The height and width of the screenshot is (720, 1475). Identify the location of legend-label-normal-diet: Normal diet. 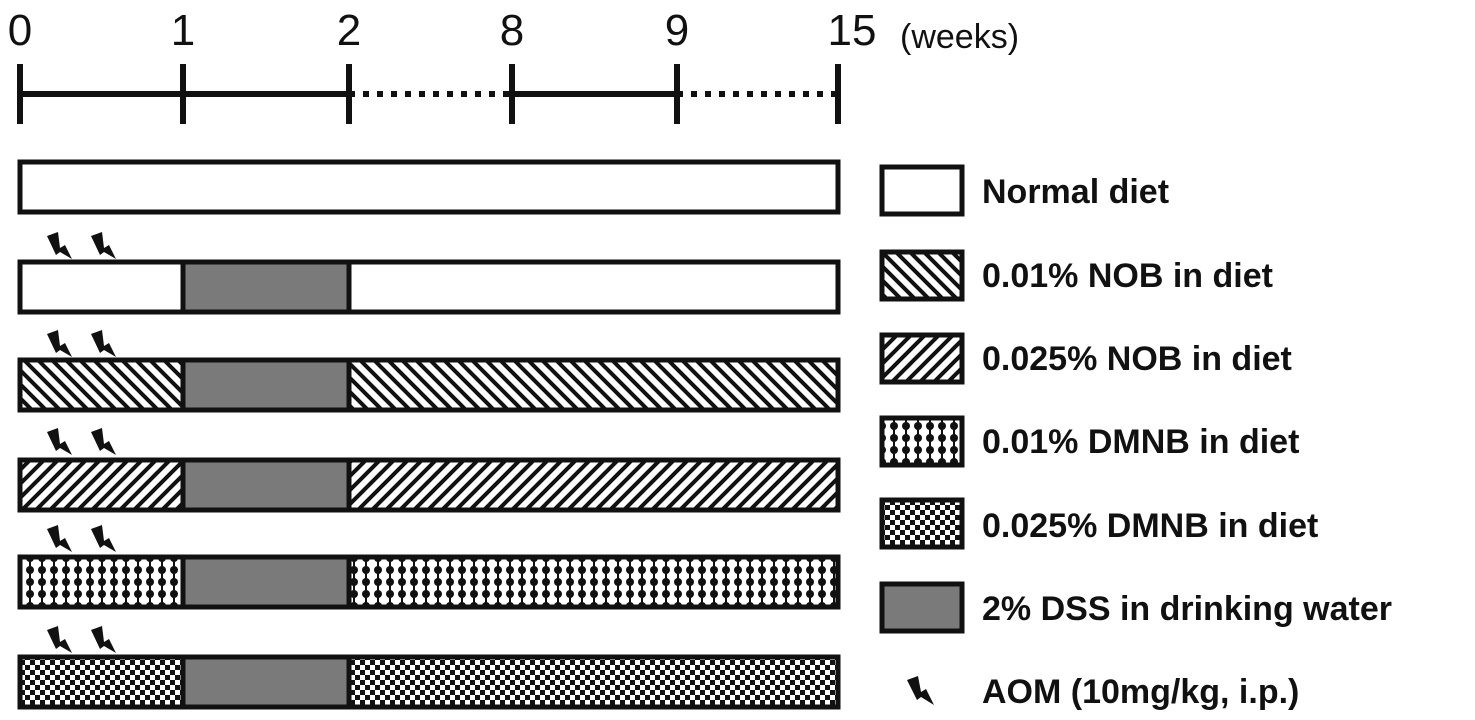
(1075, 192).